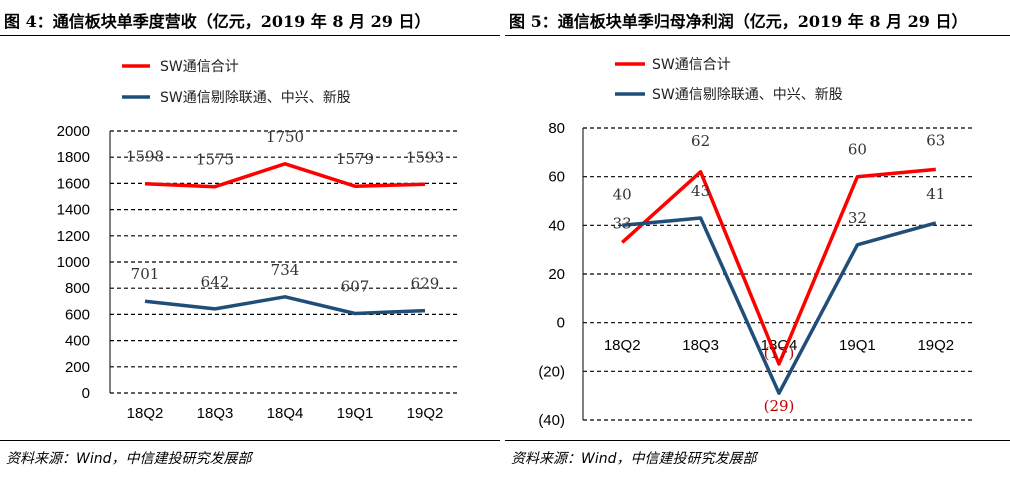 The height and width of the screenshot is (499, 1010). I want to click on y-tick-label: 60, so click(556, 177).